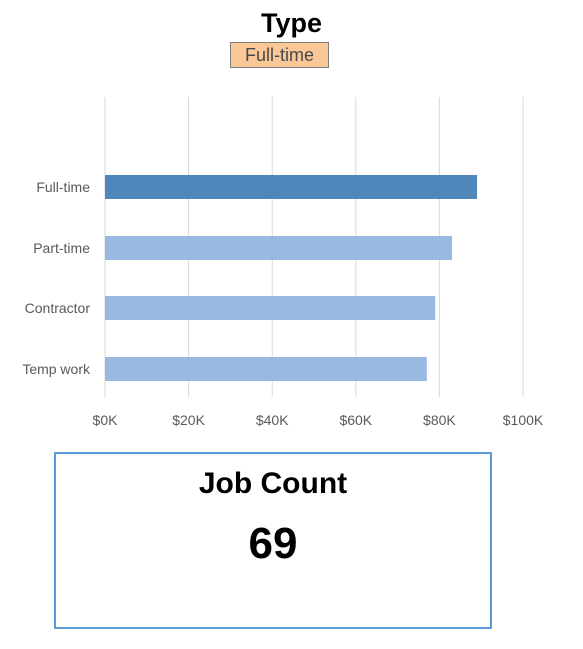  What do you see at coordinates (63, 187) in the screenshot?
I see `category-label: Full-time` at bounding box center [63, 187].